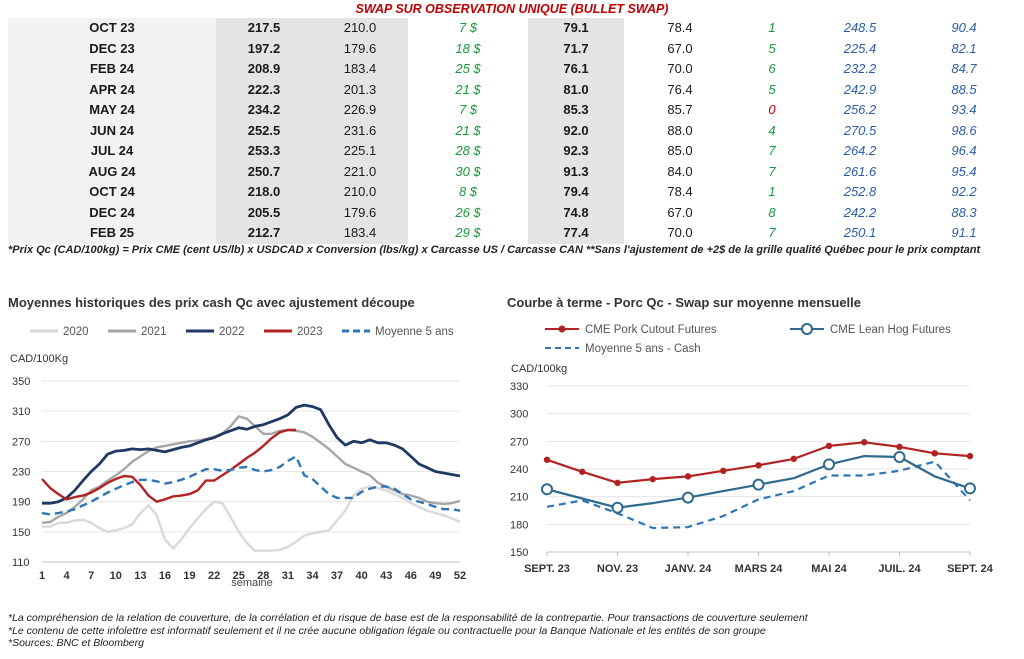  Describe the element at coordinates (860, 130) in the screenshot. I see `table-cell-c7: 270.5` at that location.